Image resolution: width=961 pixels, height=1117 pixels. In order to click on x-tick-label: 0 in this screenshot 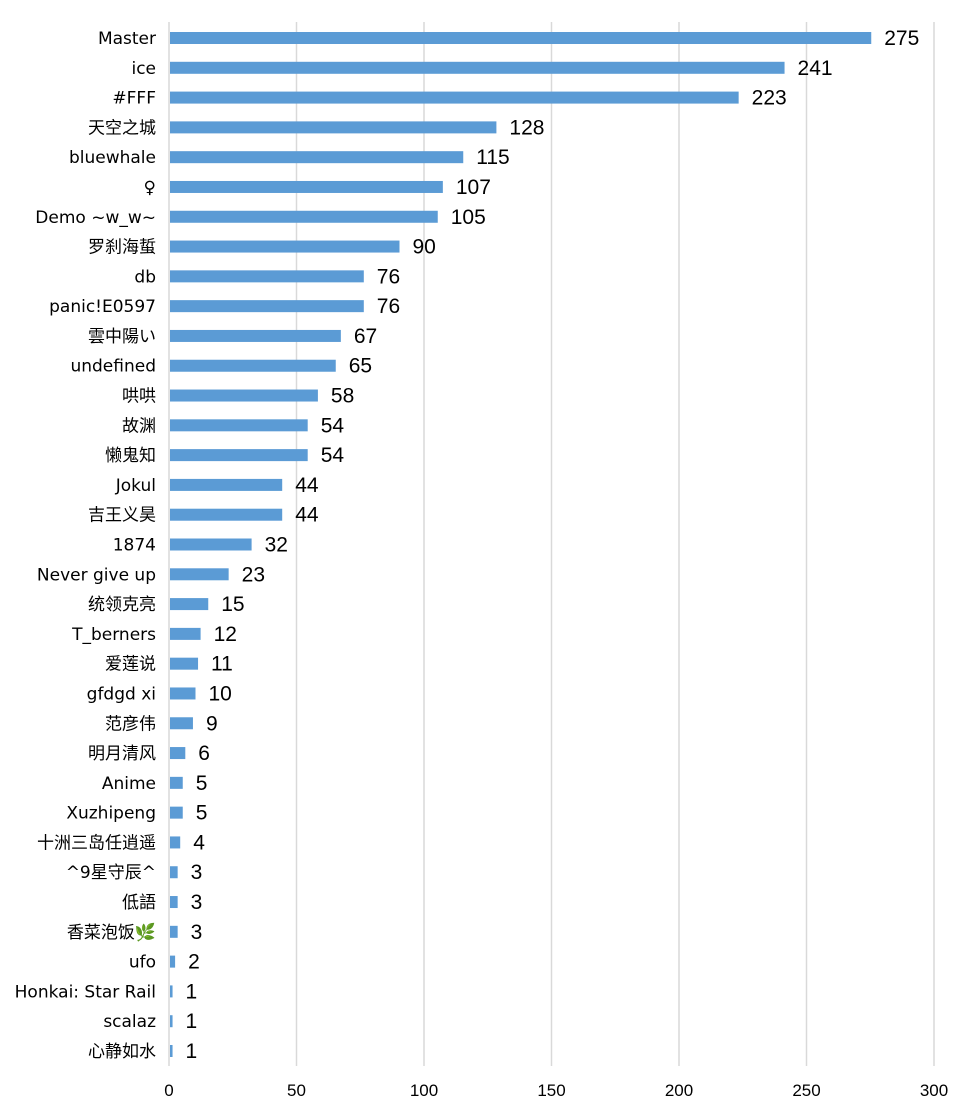, I will do `click(168, 1090)`.